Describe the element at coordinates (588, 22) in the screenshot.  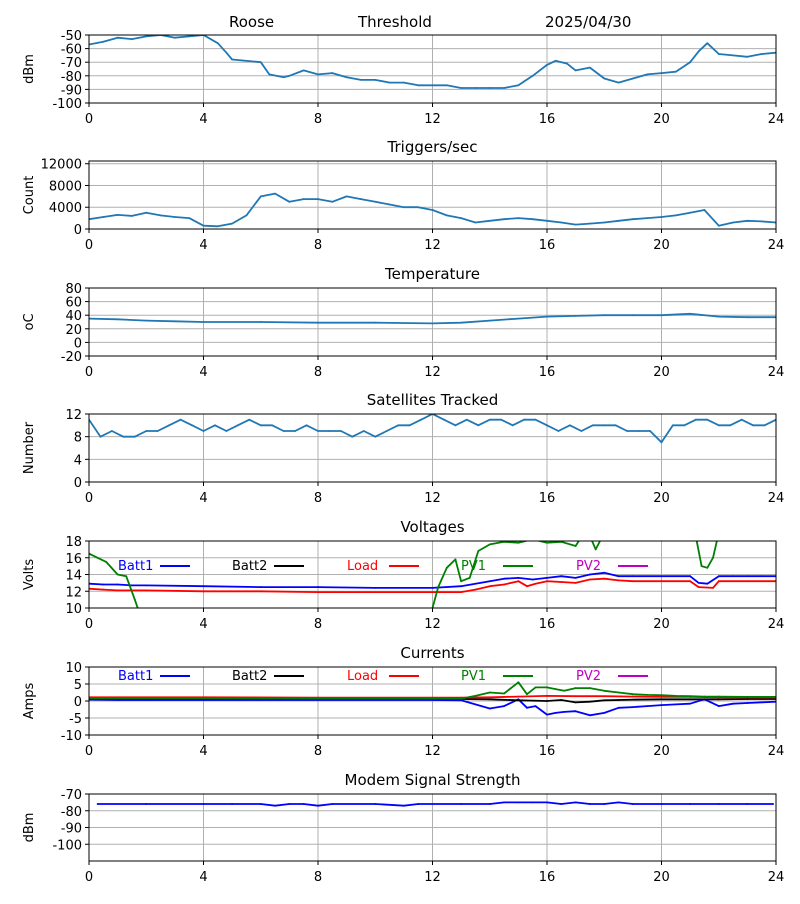
I see `date-label: 2025/04/30` at that location.